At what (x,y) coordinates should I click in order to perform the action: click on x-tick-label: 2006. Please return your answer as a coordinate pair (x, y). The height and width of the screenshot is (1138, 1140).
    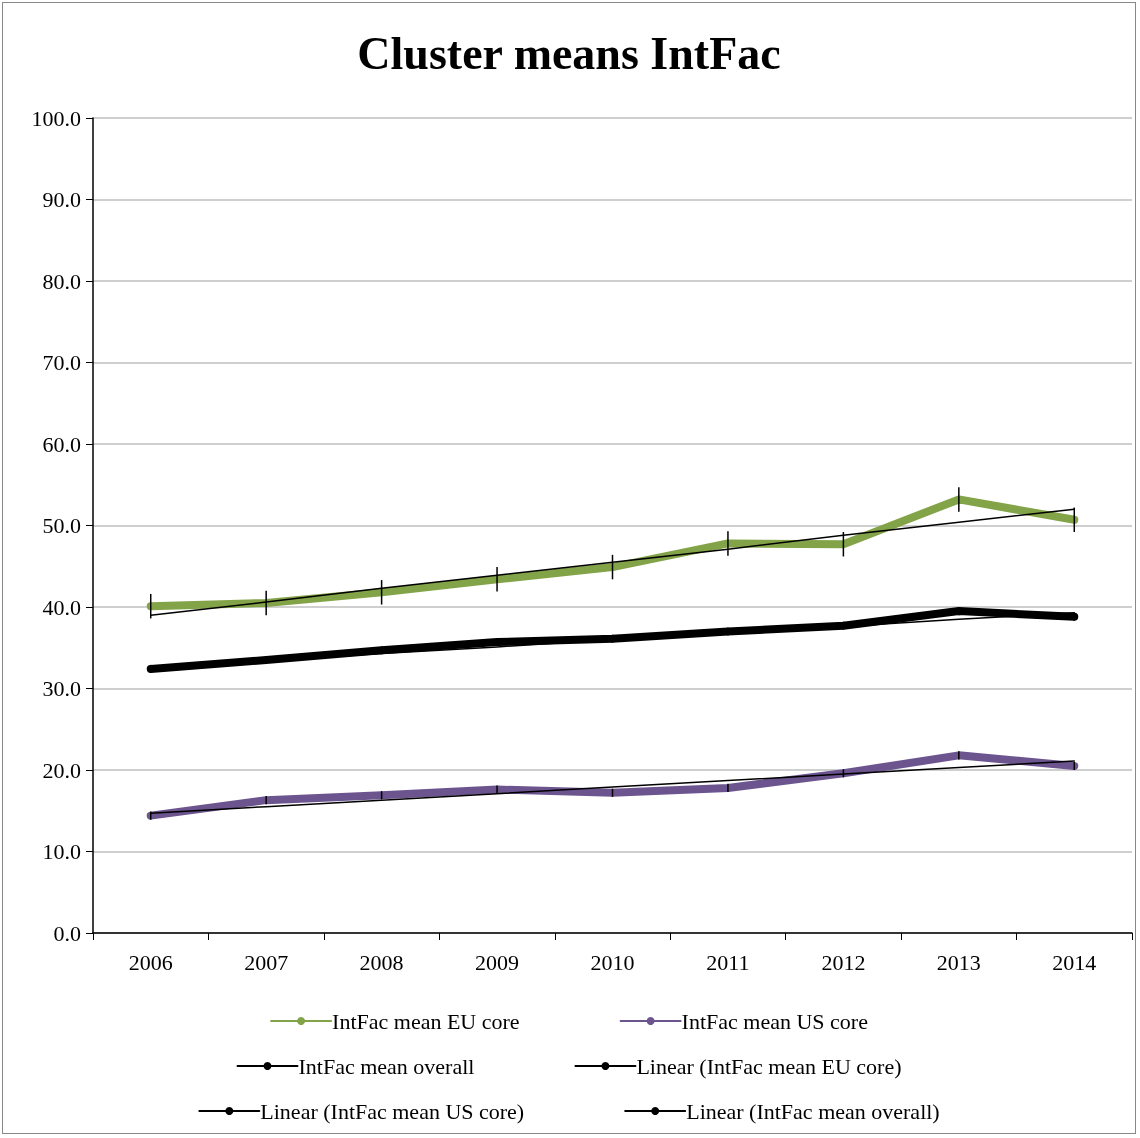
    Looking at the image, I should click on (150, 962).